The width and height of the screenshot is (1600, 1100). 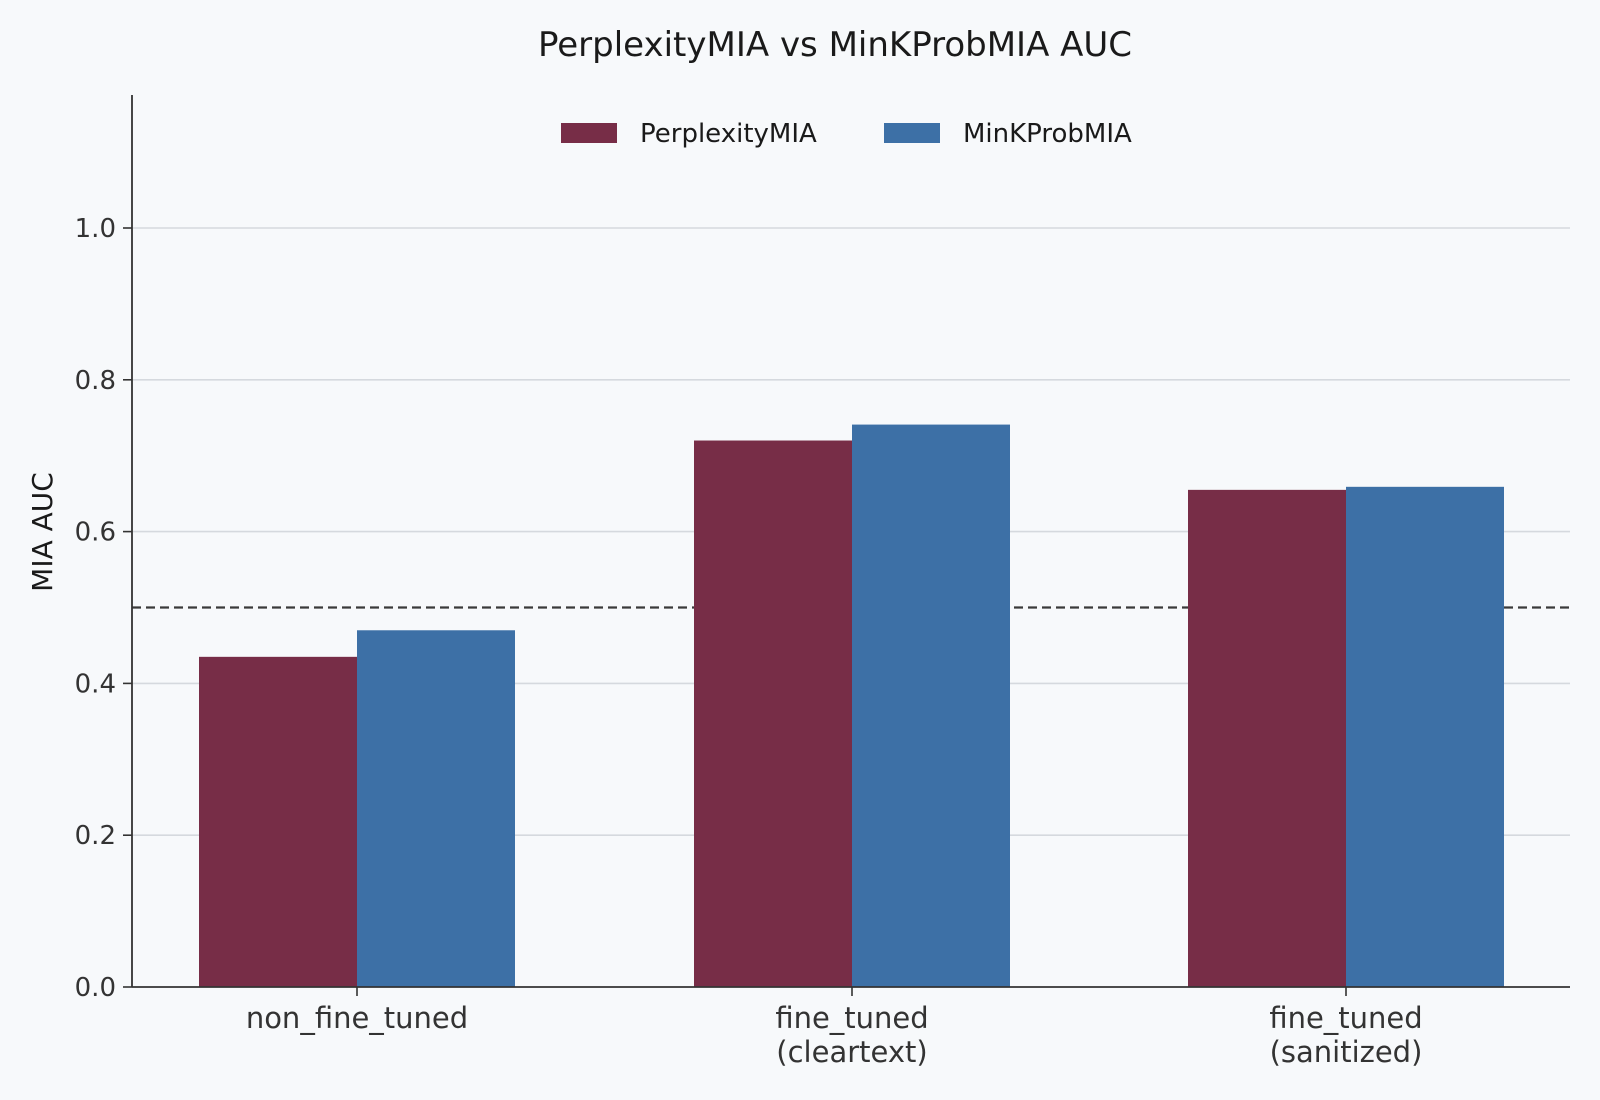 What do you see at coordinates (103, 608) in the screenshot?
I see `y-ticks: 0.0 0.2 0.4 0.6 0.8 1.0` at bounding box center [103, 608].